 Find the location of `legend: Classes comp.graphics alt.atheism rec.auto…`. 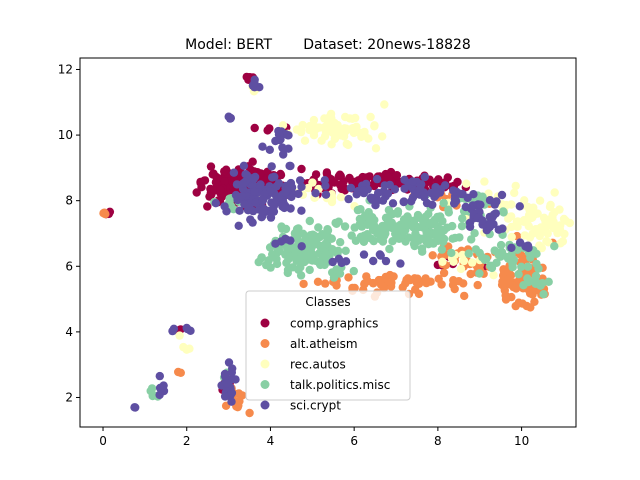

legend: Classes comp.graphics alt.atheism rec.auto… is located at coordinates (328, 351).